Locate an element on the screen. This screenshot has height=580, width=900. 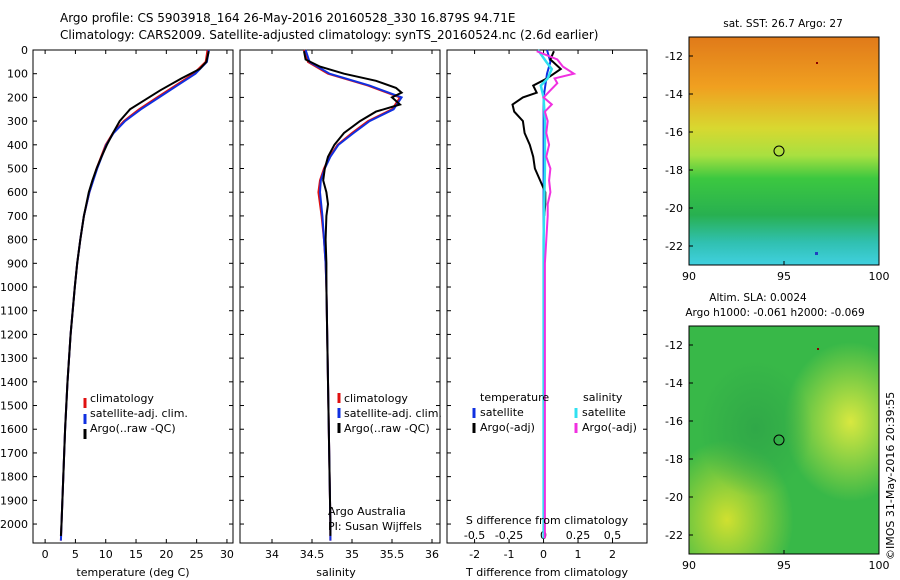
sst-map-title: sat. SST: 26.7 Argo: 27 is located at coordinates (783, 24).